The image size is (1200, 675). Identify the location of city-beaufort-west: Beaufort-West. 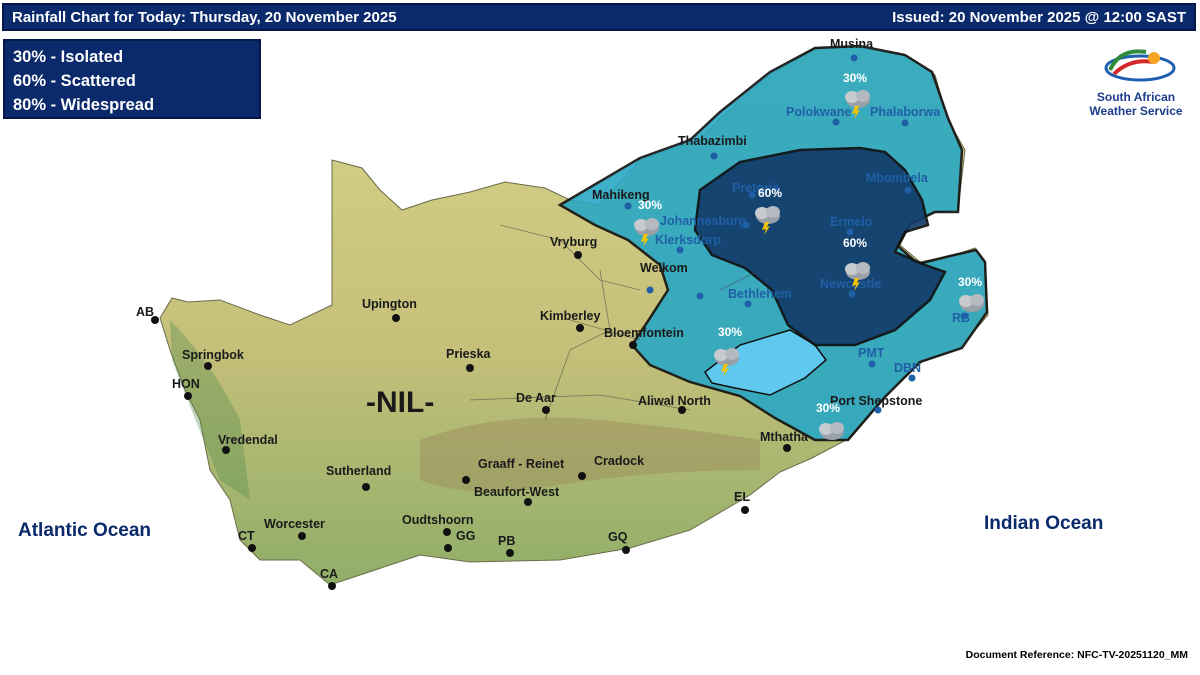
(517, 492).